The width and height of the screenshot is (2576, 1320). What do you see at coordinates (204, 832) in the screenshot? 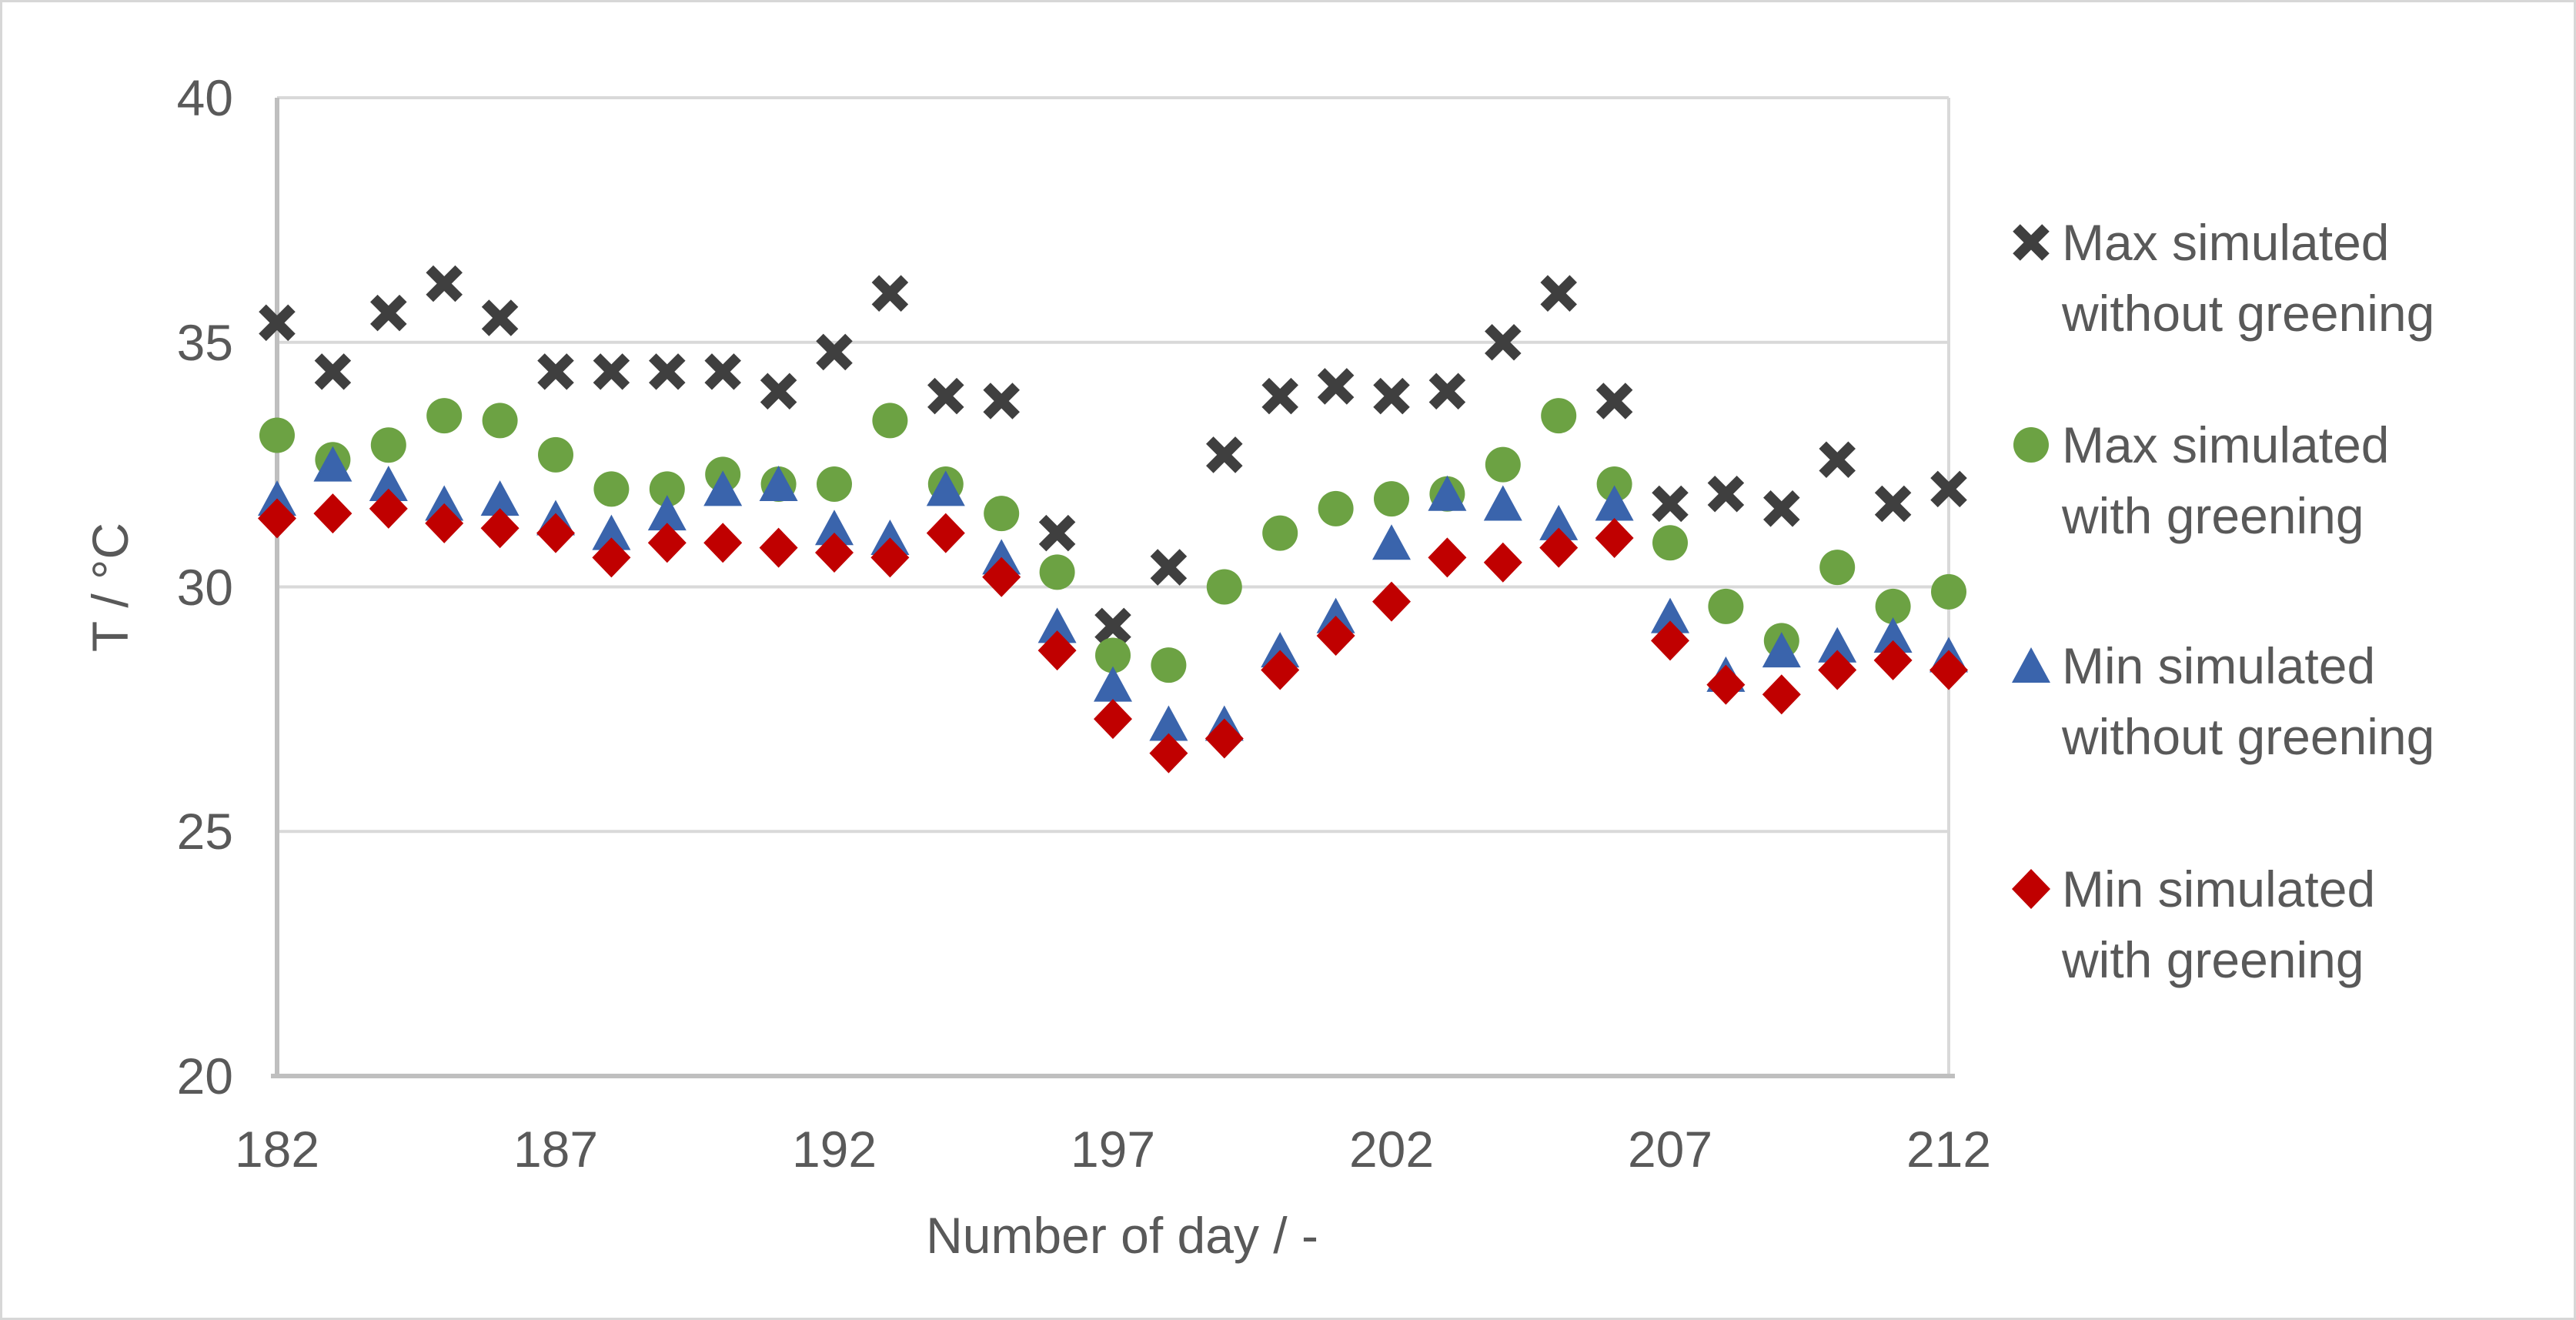
I see `y-tick-label: 25` at bounding box center [204, 832].